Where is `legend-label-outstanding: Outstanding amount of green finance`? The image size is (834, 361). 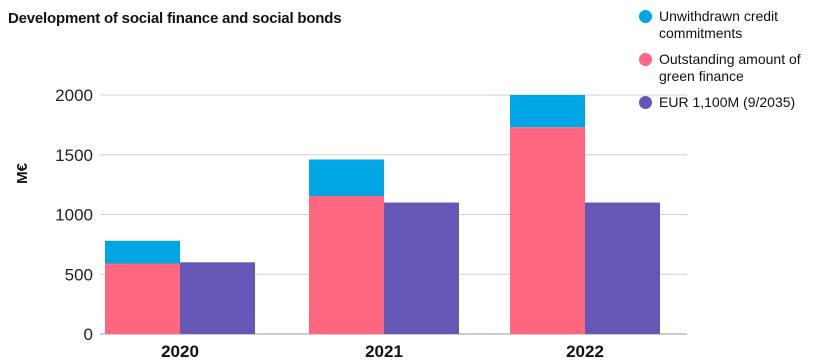 legend-label-outstanding: Outstanding amount of green finance is located at coordinates (730, 67).